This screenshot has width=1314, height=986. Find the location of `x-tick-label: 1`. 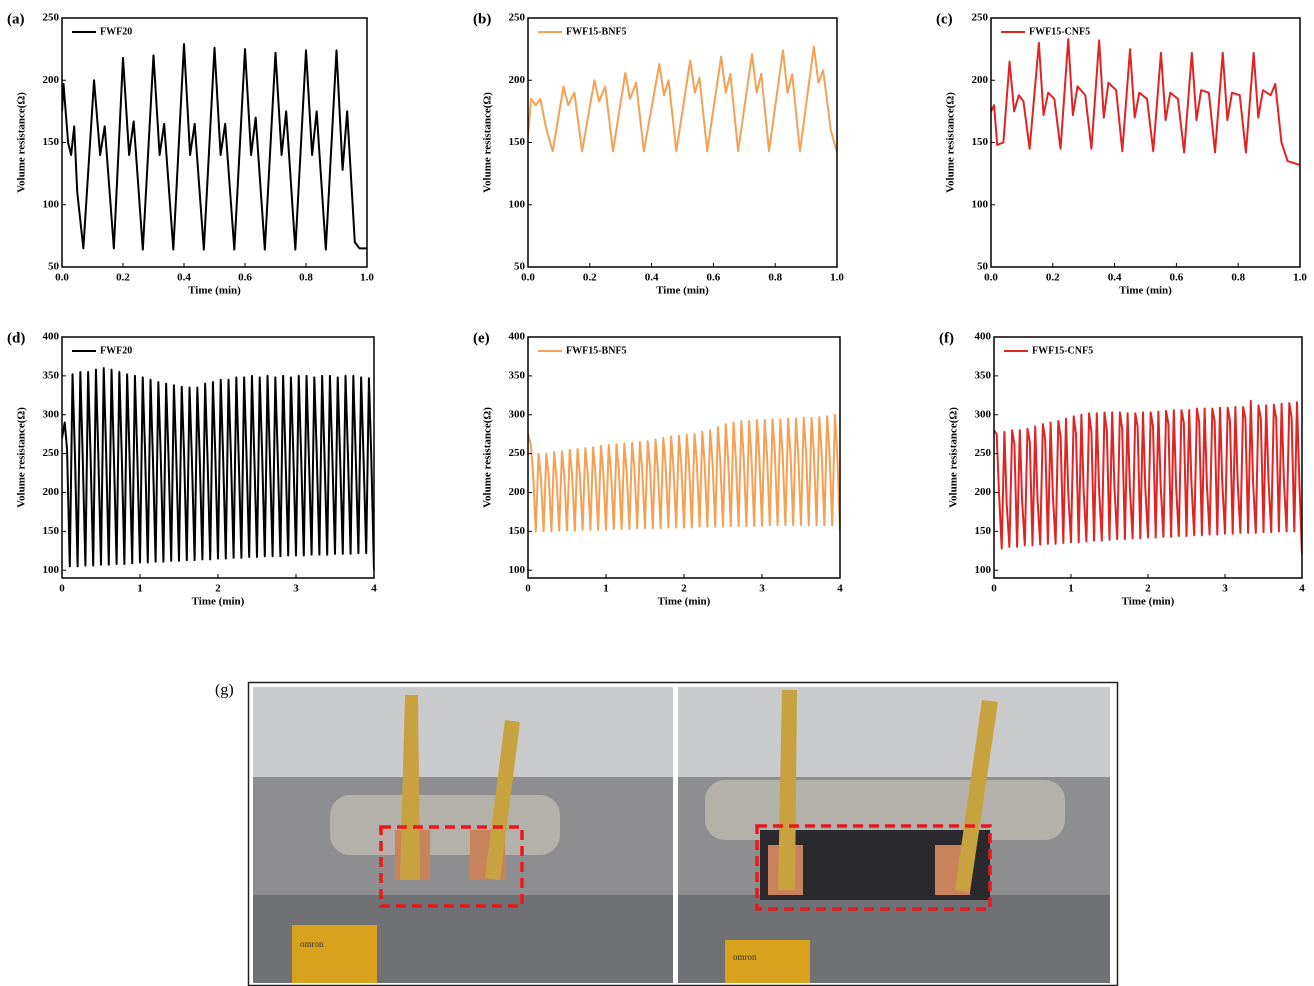

x-tick-label: 1 is located at coordinates (140, 589).